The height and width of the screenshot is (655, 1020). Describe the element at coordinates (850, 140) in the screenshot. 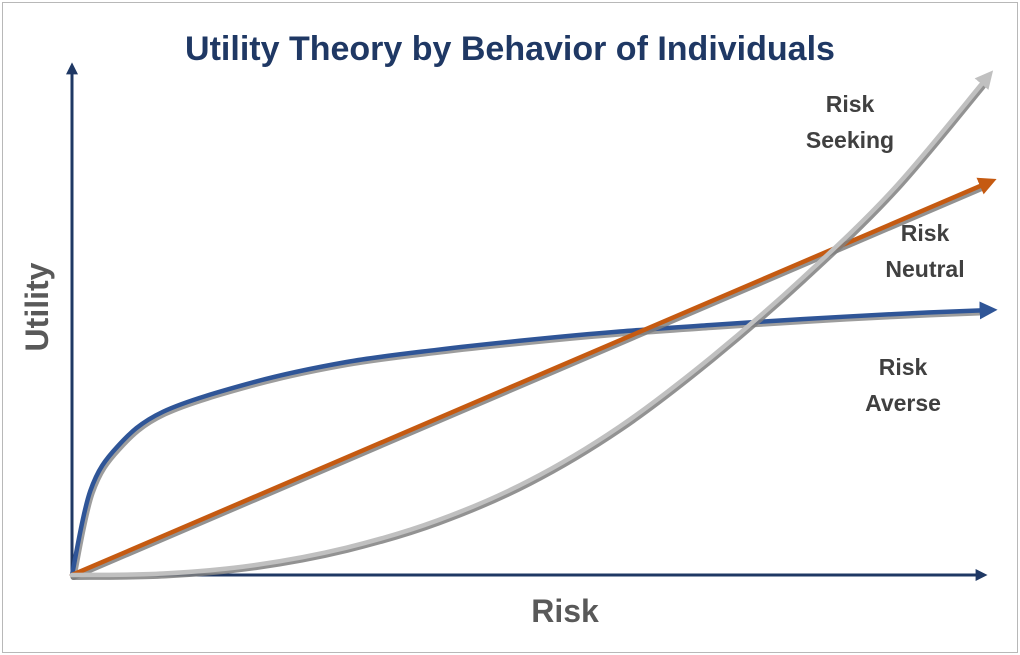

I see `label-line-risk-seeking-1: Seeking` at that location.